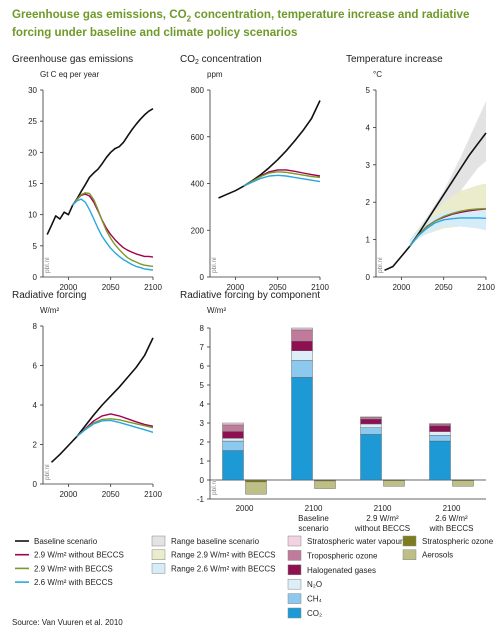  Describe the element at coordinates (250, 295) in the screenshot. I see `rfcomp-title: Radiative forcing by component` at that location.